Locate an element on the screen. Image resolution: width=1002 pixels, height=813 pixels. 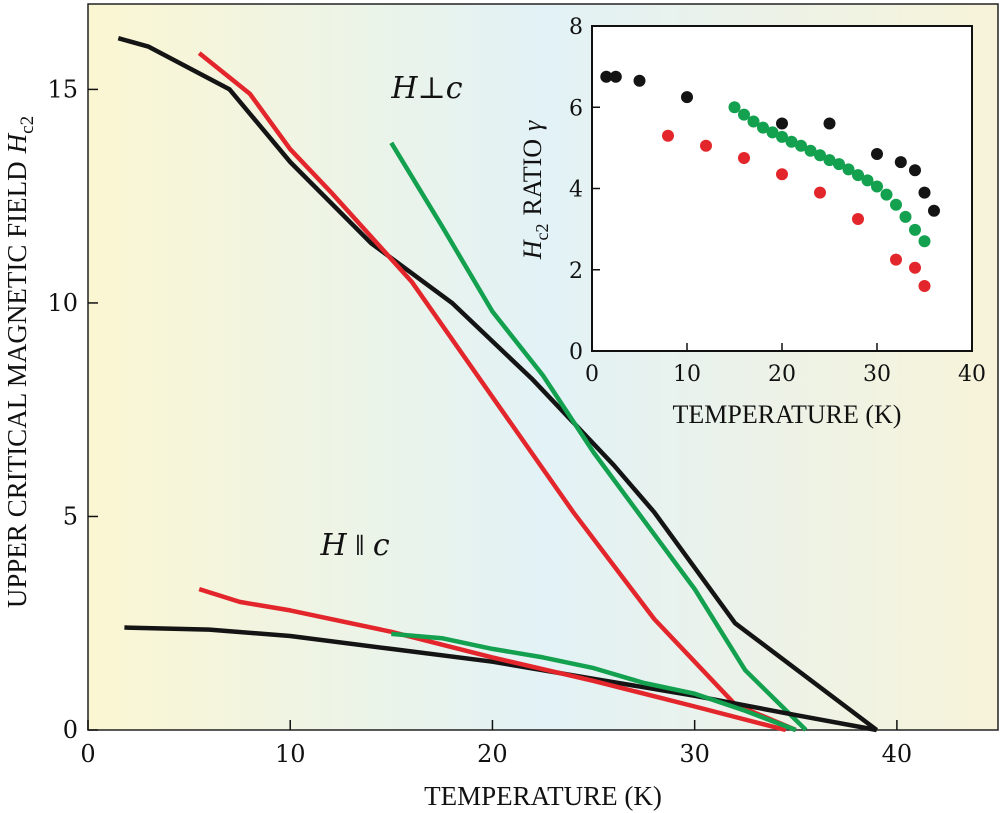
inset-x-tick-label: 30 is located at coordinates (877, 374).